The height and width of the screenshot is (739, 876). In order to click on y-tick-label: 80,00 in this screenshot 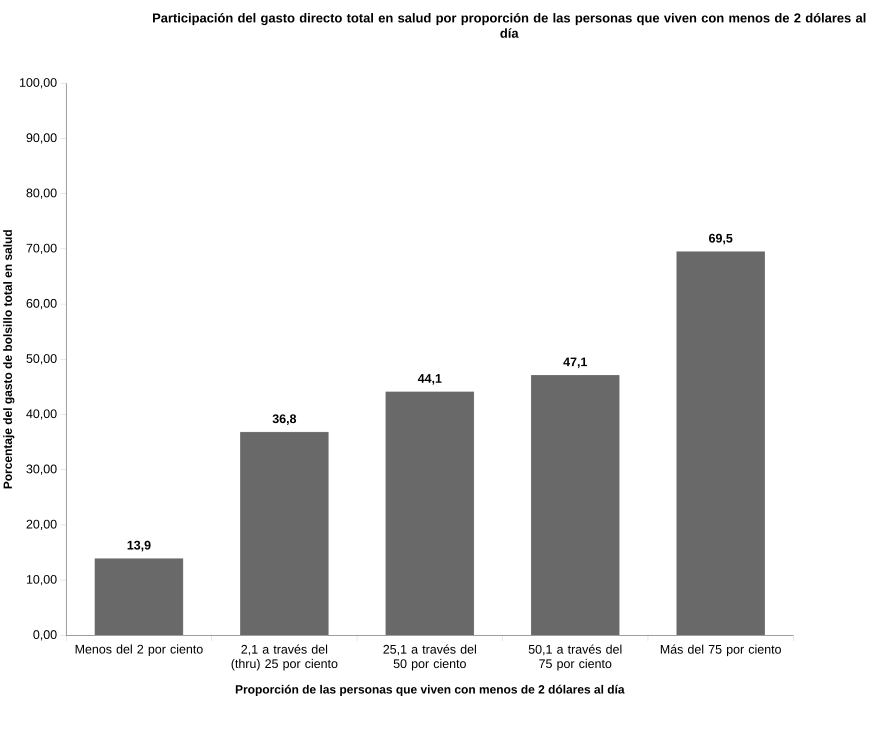, I will do `click(41, 193)`.